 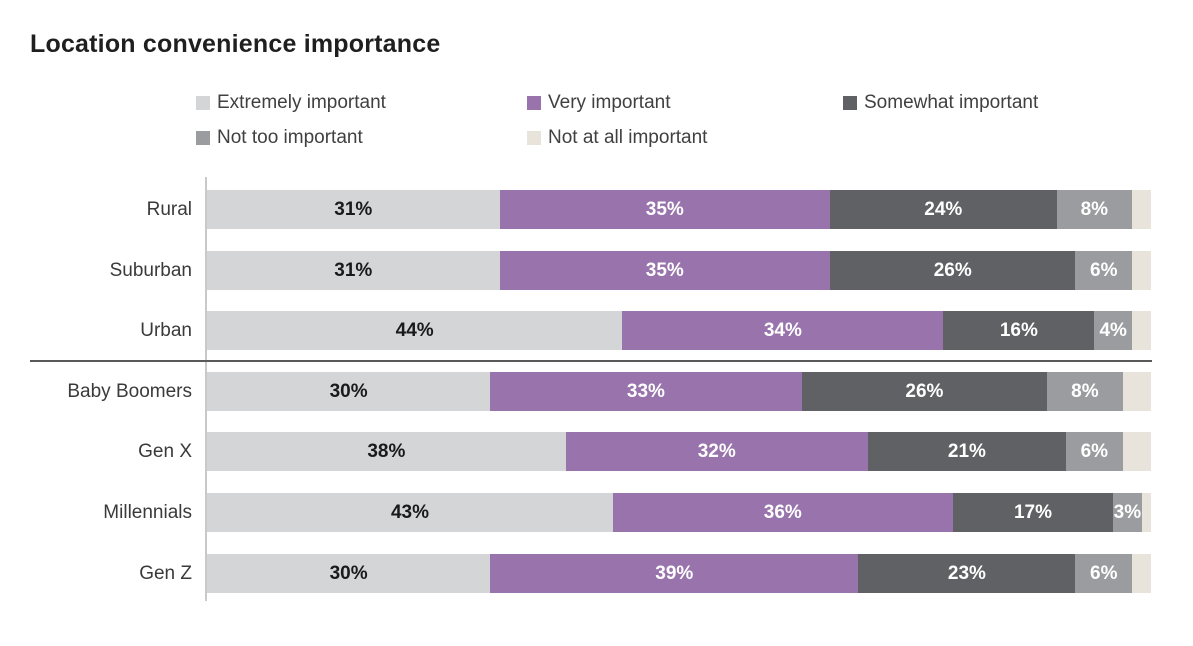 I want to click on bar-segment: 33%, so click(x=646, y=391).